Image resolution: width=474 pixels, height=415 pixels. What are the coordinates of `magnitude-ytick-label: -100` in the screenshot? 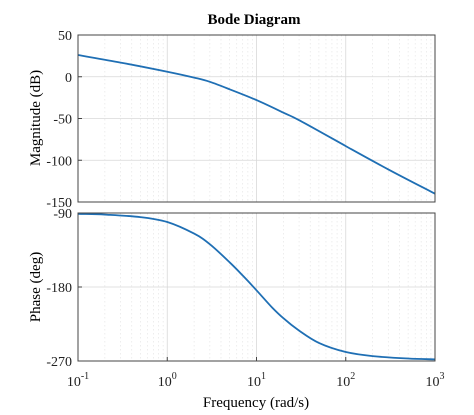 It's located at (59, 161).